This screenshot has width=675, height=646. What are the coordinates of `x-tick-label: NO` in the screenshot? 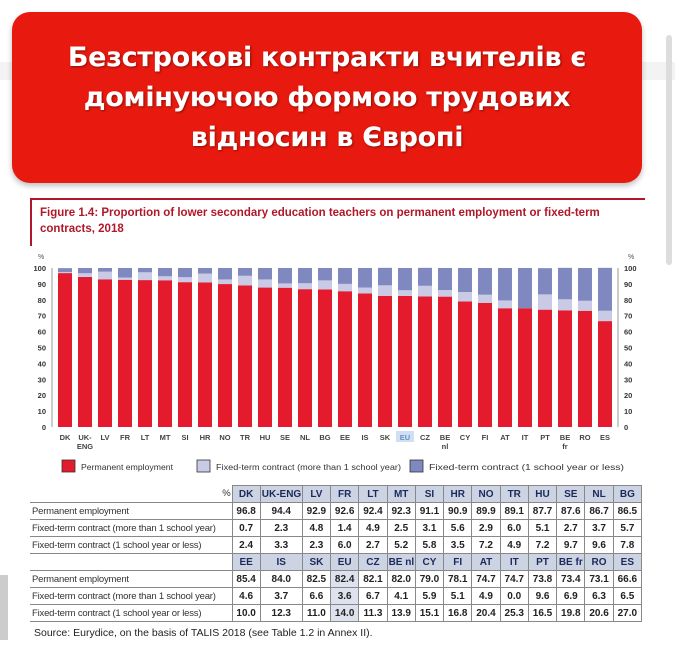 It's located at (224, 437).